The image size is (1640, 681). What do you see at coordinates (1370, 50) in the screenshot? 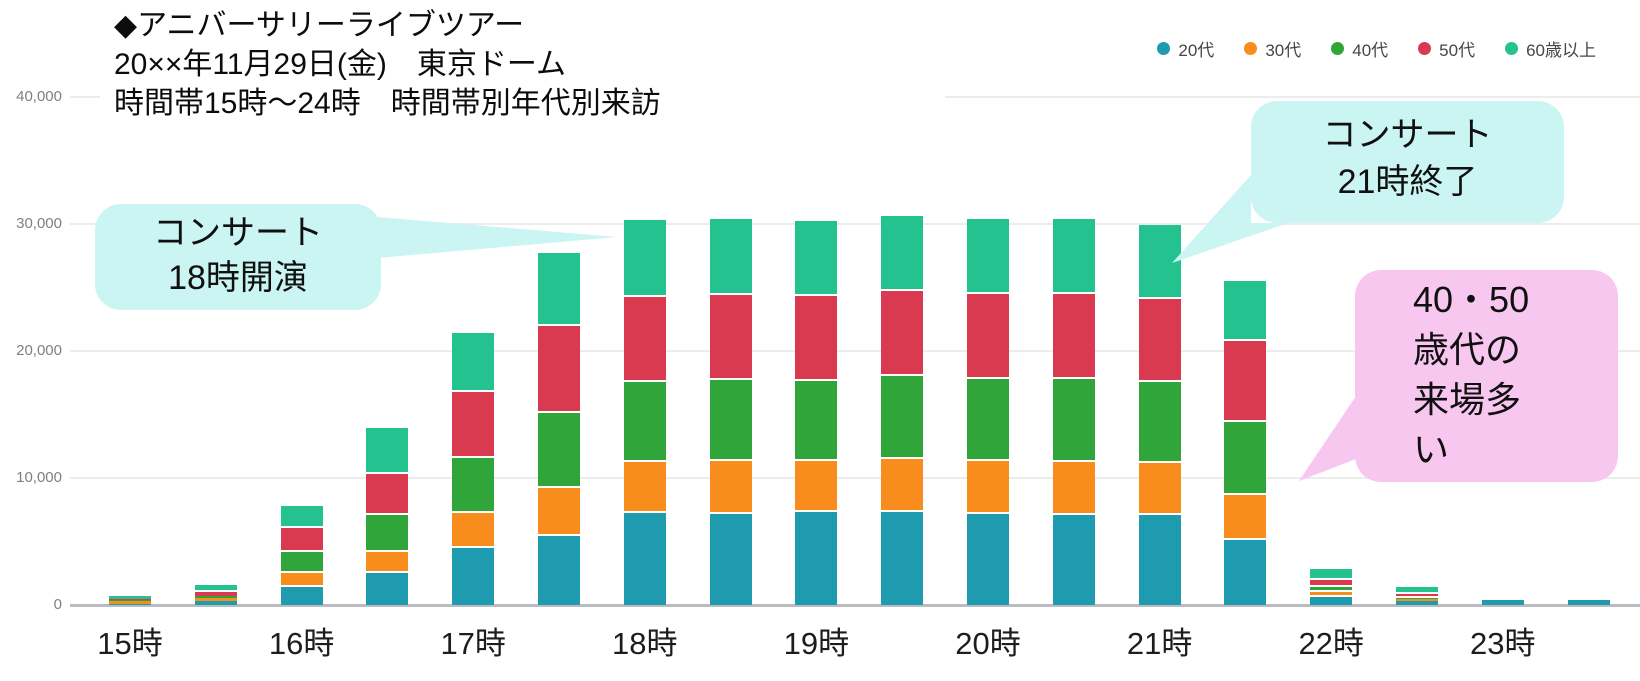
I see `legend-item-label: 40代` at bounding box center [1370, 50].